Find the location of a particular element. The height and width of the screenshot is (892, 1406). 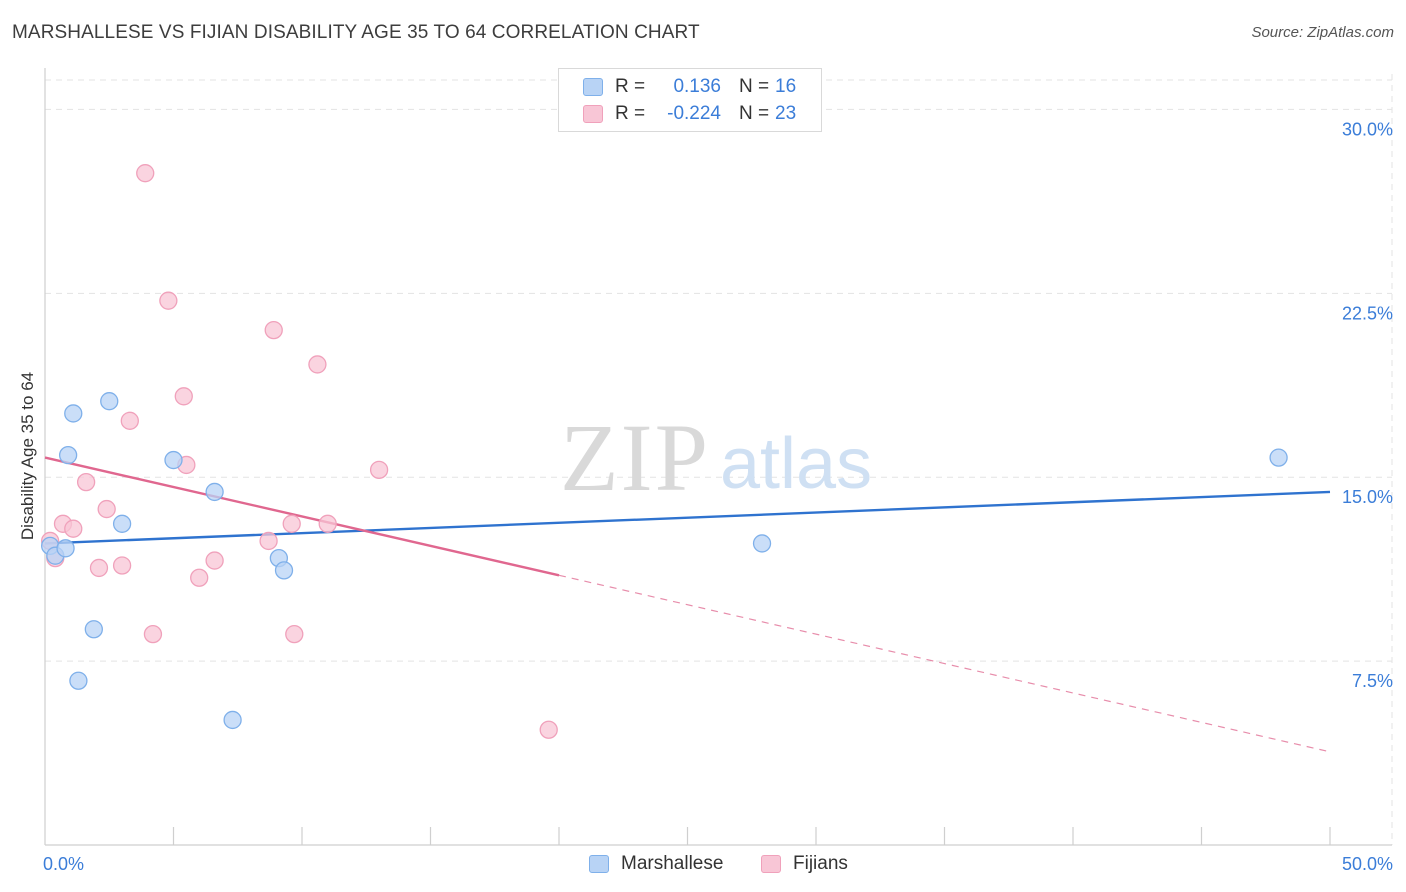

legend-row-marshallese: R = 0.136 N = 16 is located at coordinates (689, 87).